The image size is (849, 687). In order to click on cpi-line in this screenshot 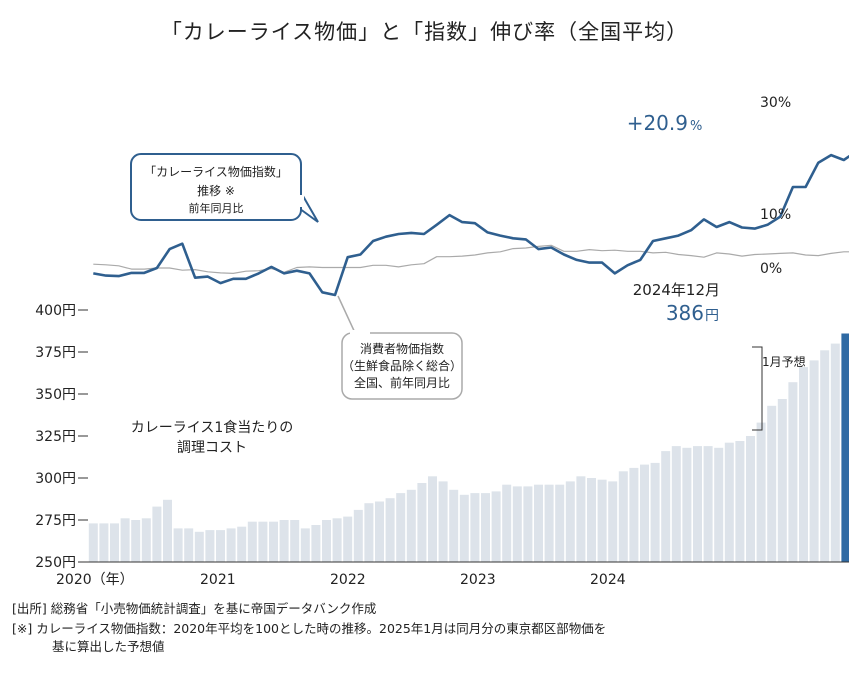, I will do `click(471, 259)`.